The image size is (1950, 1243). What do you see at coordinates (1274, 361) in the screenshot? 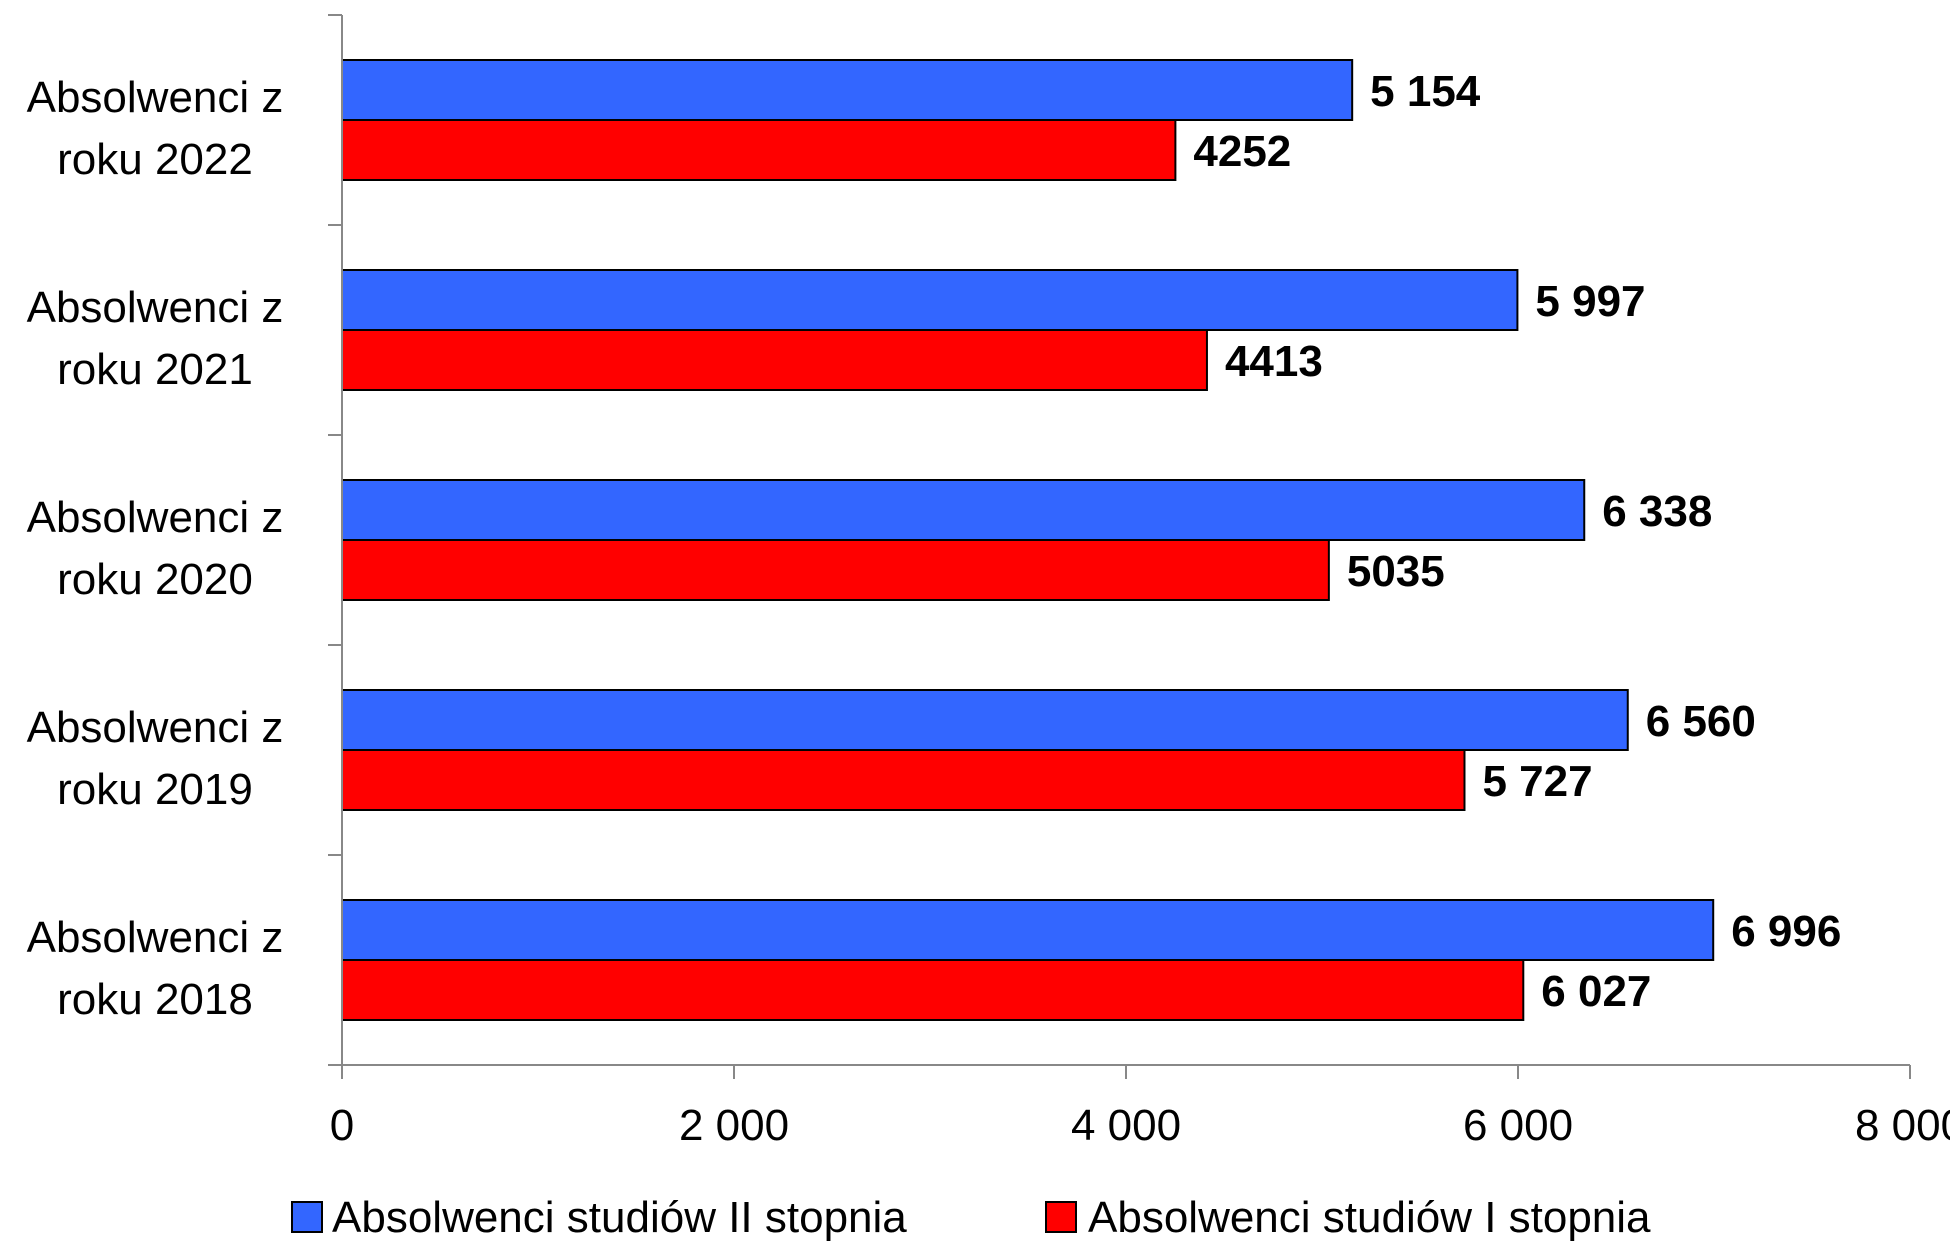
I see `data-label-s1-c1: 4413` at bounding box center [1274, 361].